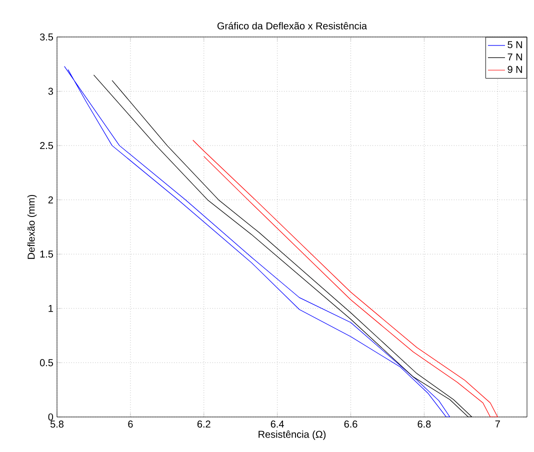 The image size is (534, 452). I want to click on x-tick-label: 5.8, so click(57, 424).